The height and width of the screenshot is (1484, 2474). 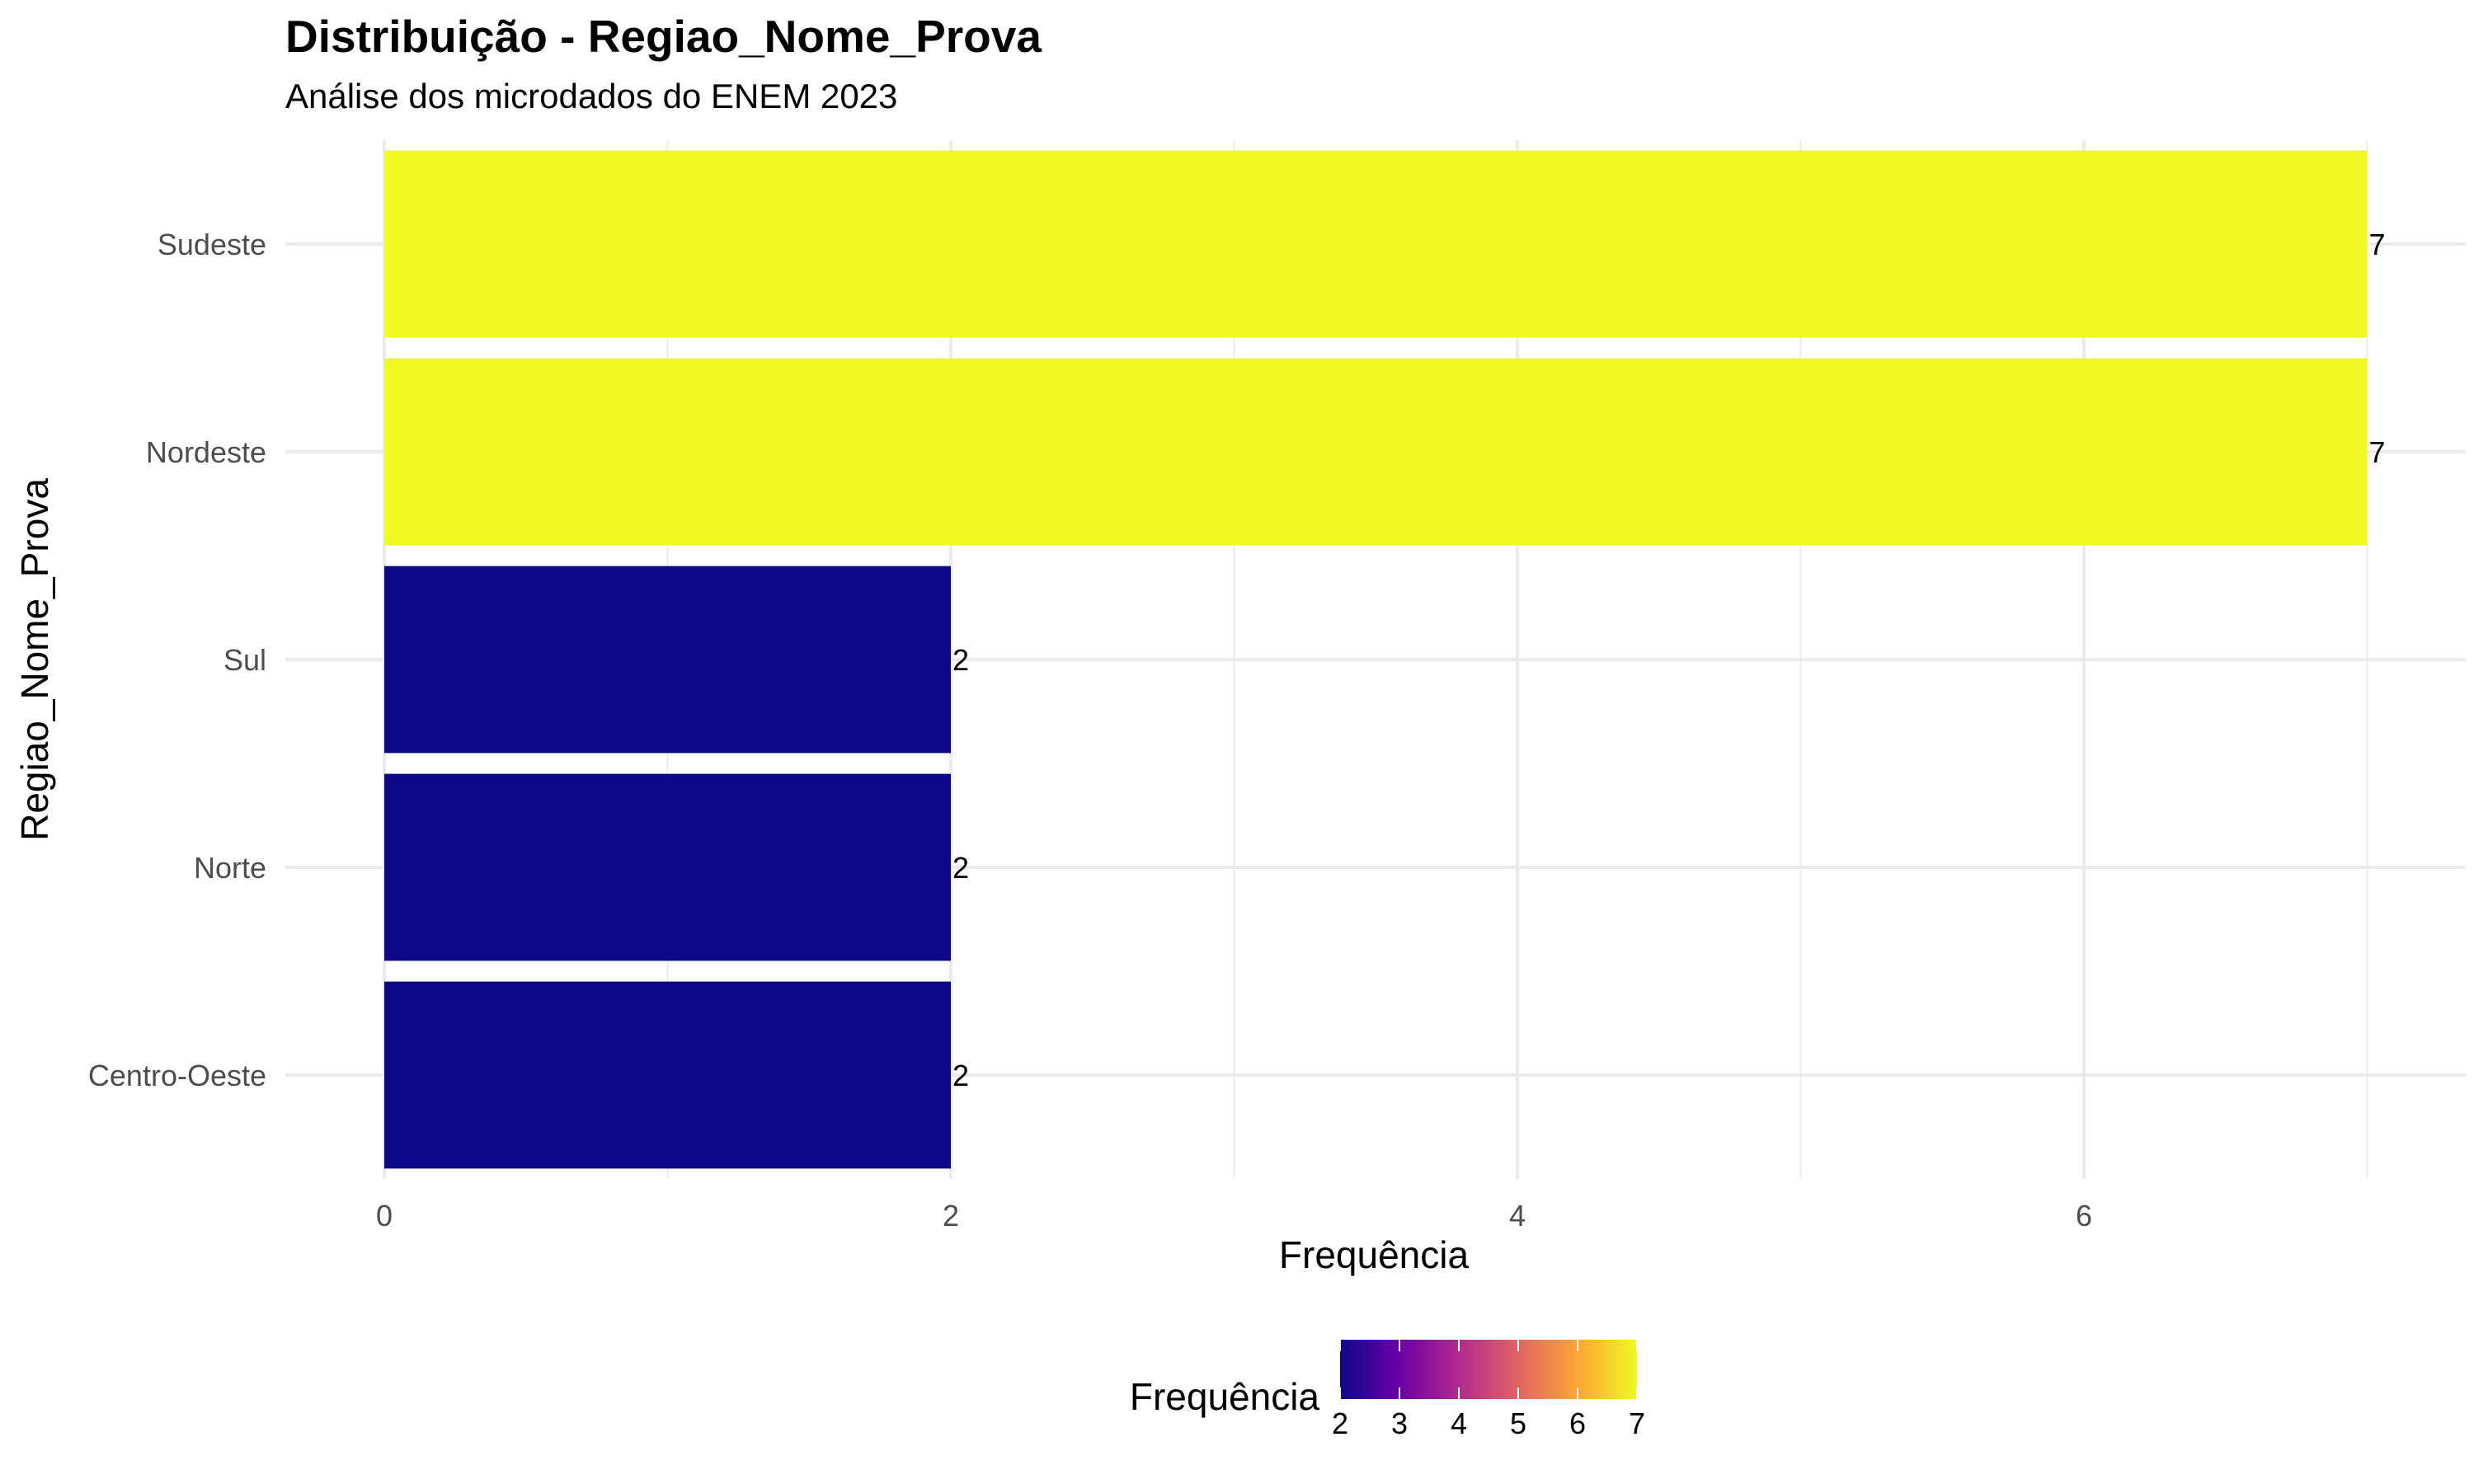 I want to click on data-label-centro-oeste: 2, so click(x=960, y=1075).